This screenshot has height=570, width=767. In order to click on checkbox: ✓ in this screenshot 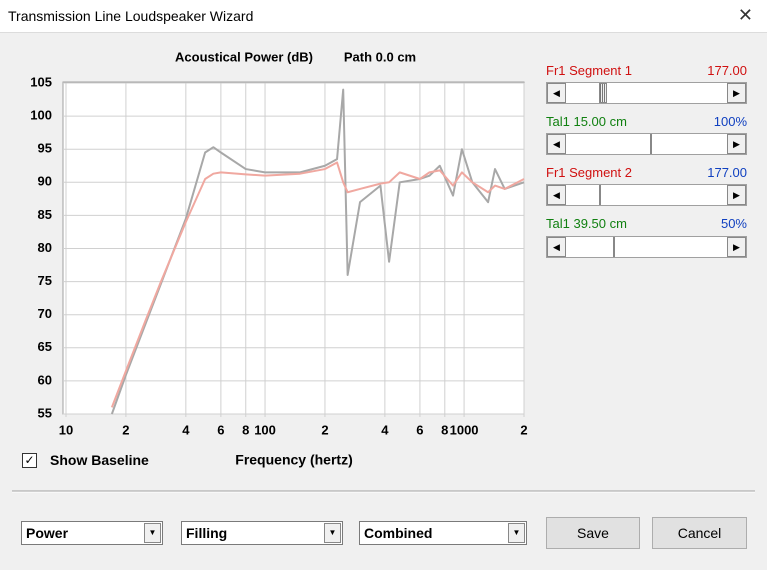, I will do `click(29, 460)`.